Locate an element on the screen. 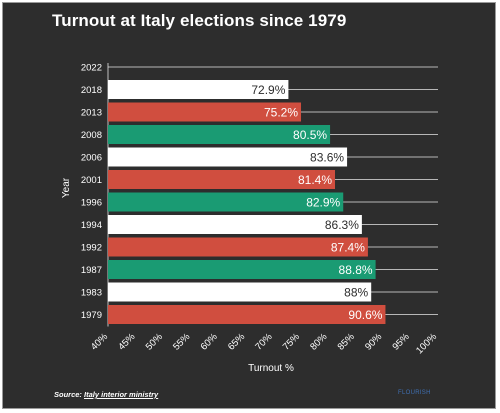  y-tick-label: 2008 is located at coordinates (91, 135).